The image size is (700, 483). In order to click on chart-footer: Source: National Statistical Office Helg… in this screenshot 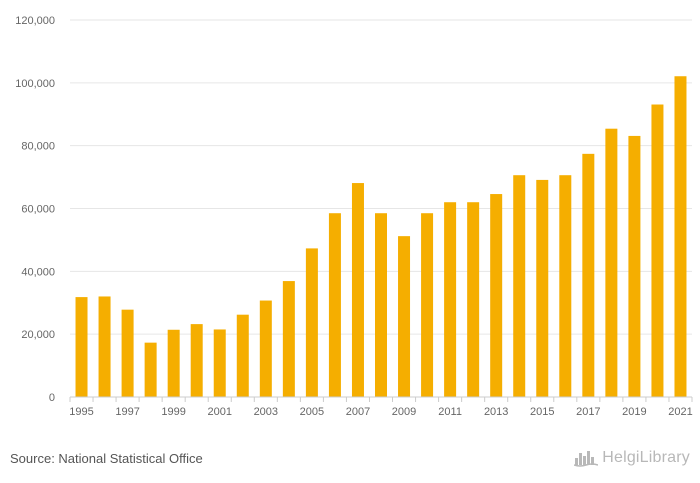, I will do `click(350, 464)`.